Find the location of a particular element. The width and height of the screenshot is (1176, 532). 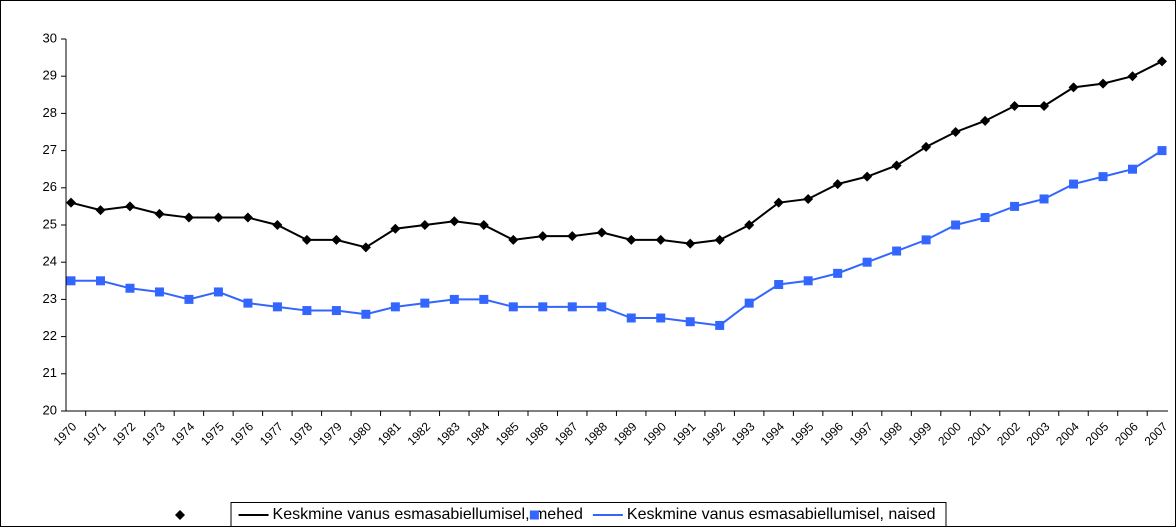

y-tick-label: 21 is located at coordinates (50, 372).